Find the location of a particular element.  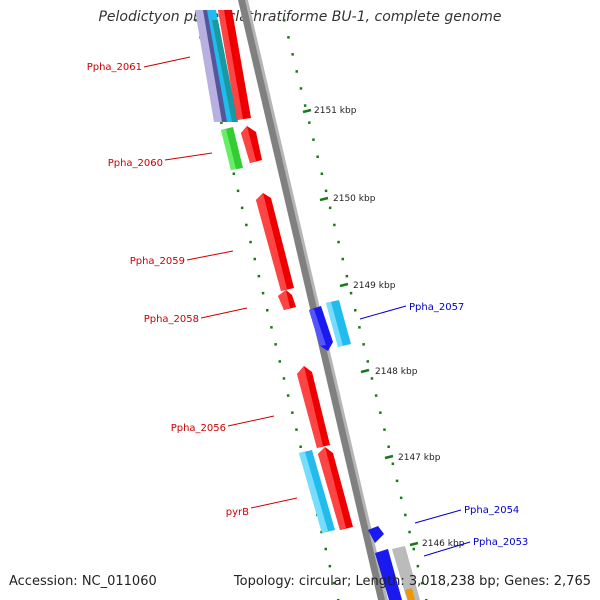

scale-label: 2149 kbp is located at coordinates (374, 286).